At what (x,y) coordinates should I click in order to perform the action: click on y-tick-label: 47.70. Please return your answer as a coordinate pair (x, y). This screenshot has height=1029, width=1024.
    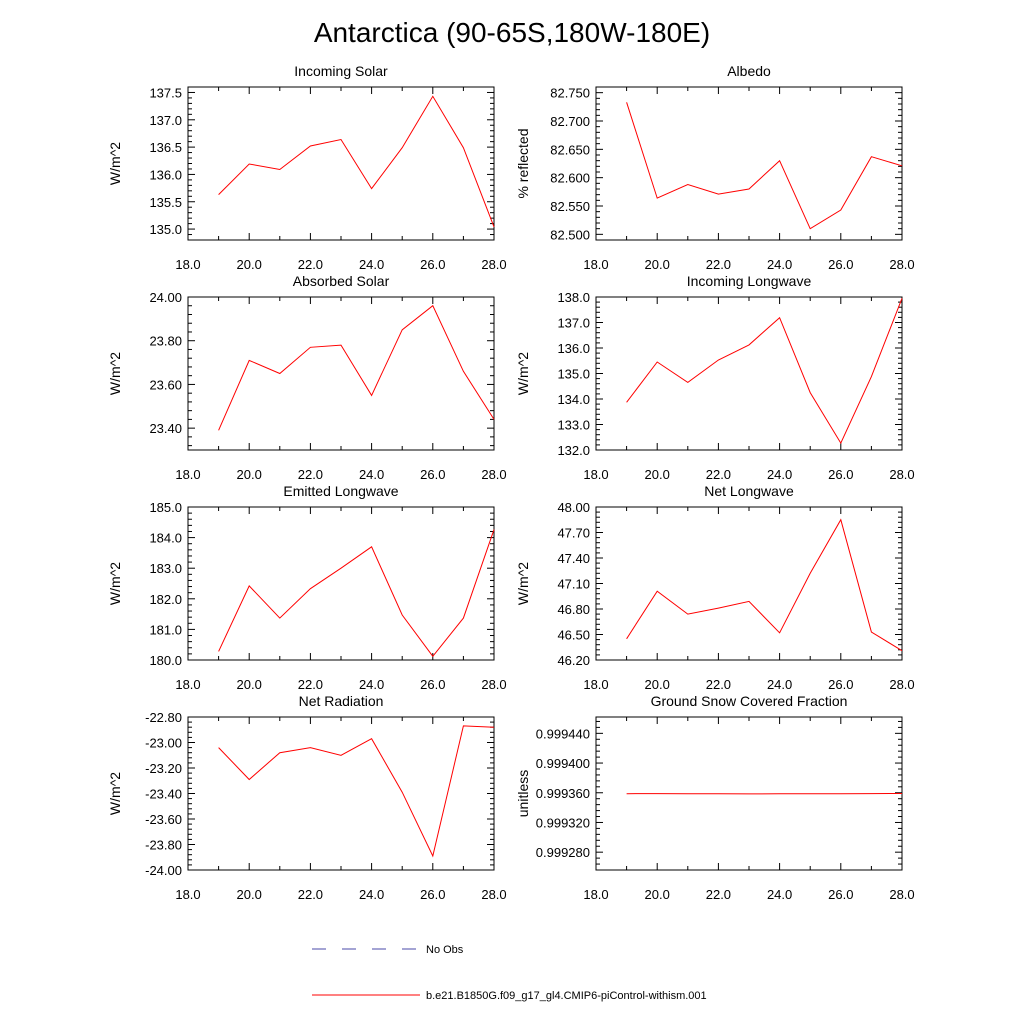
    Looking at the image, I should click on (573, 533).